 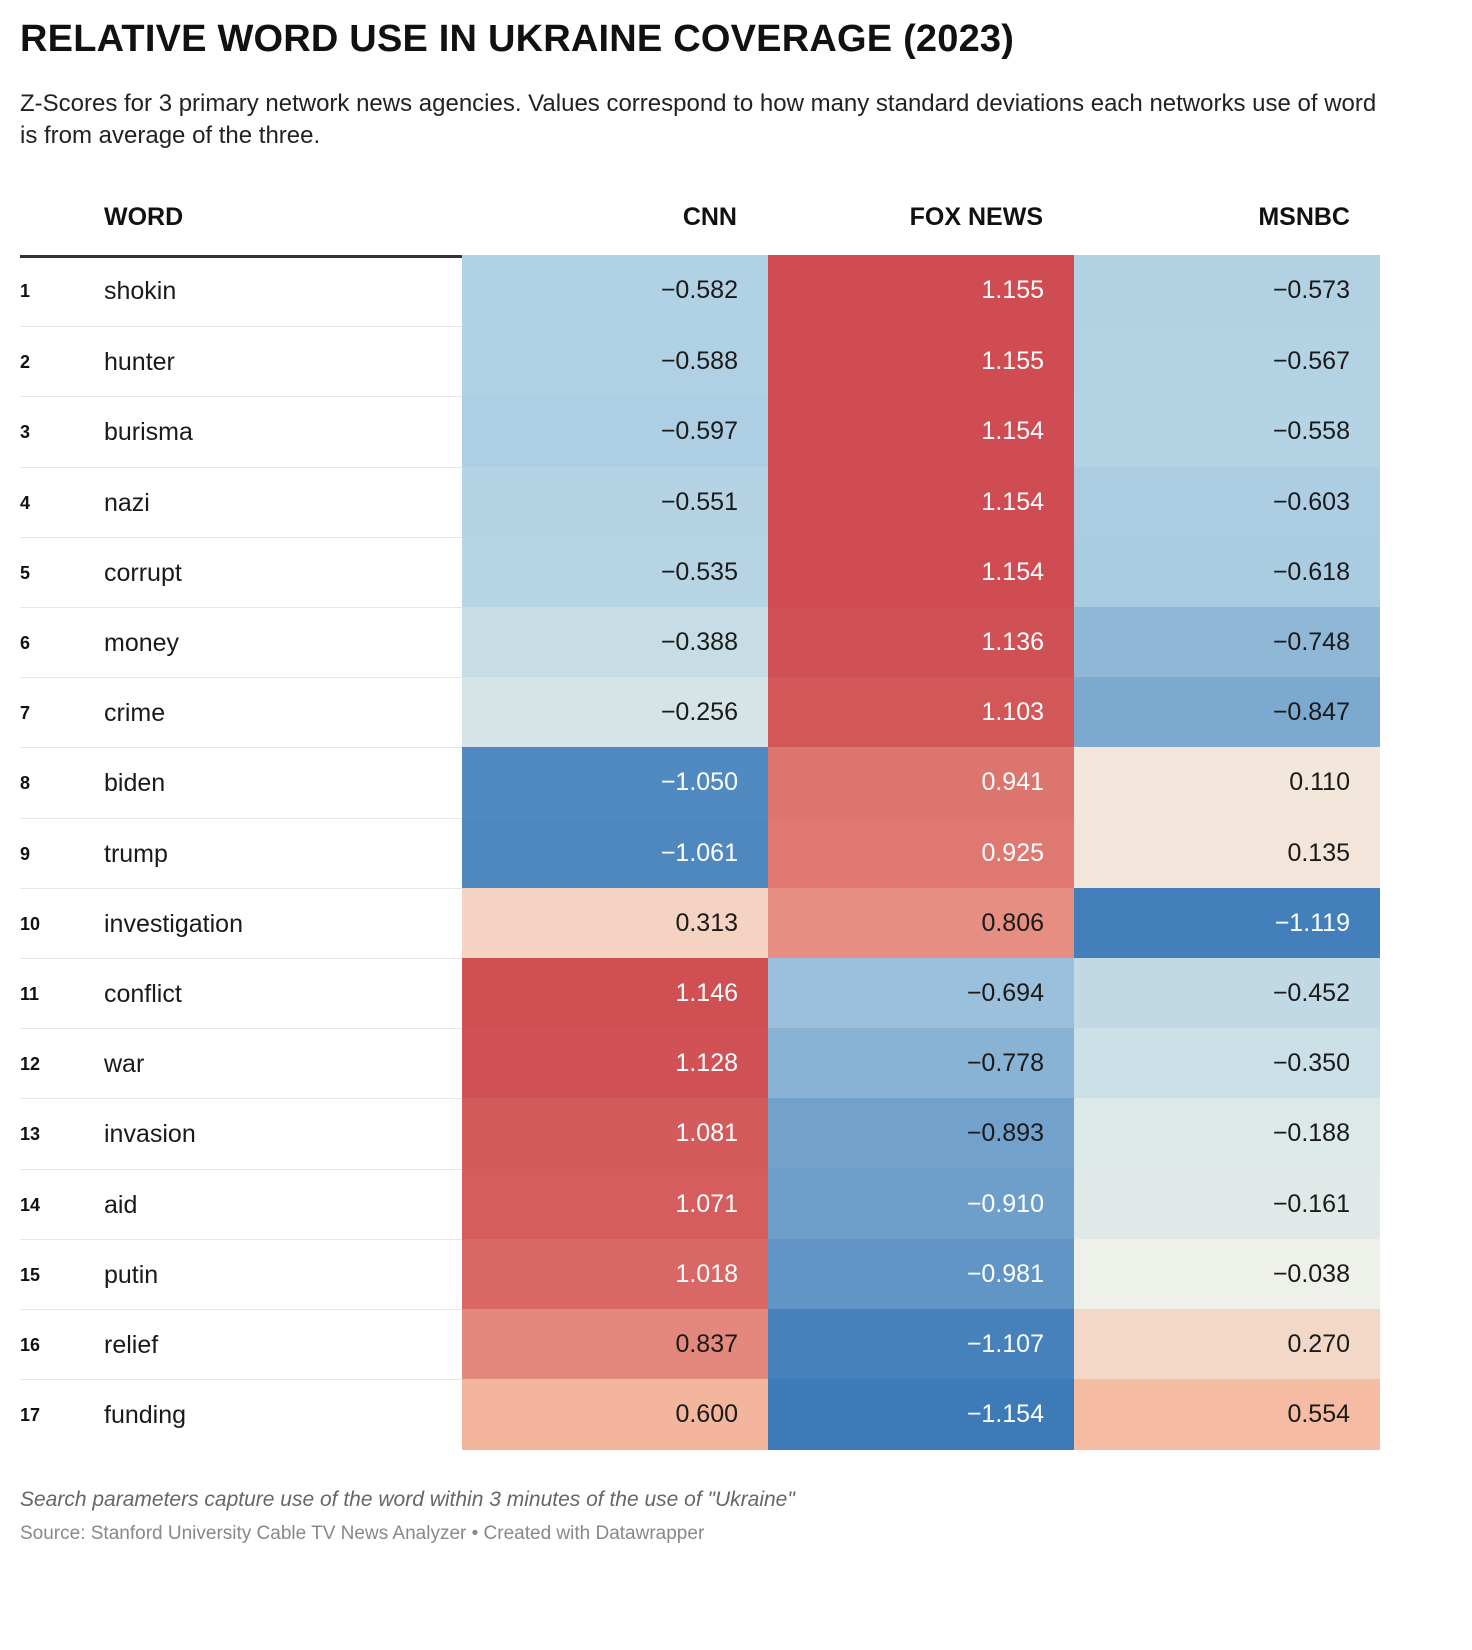 What do you see at coordinates (30, 1204) in the screenshot?
I see `row-rank: 14` at bounding box center [30, 1204].